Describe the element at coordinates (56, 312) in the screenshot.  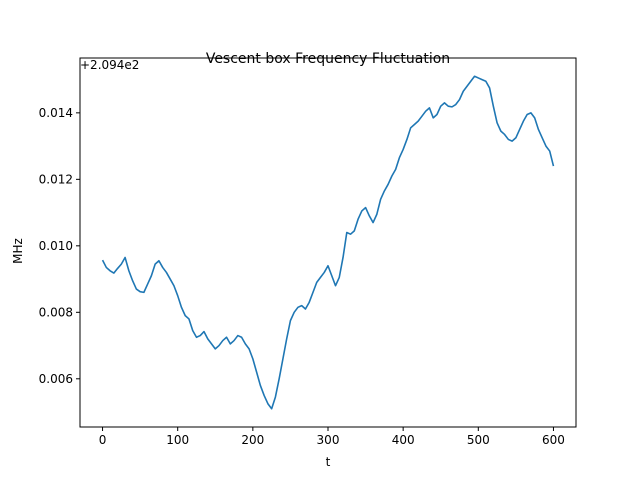
I see `y-tick-label: 0.008` at that location.